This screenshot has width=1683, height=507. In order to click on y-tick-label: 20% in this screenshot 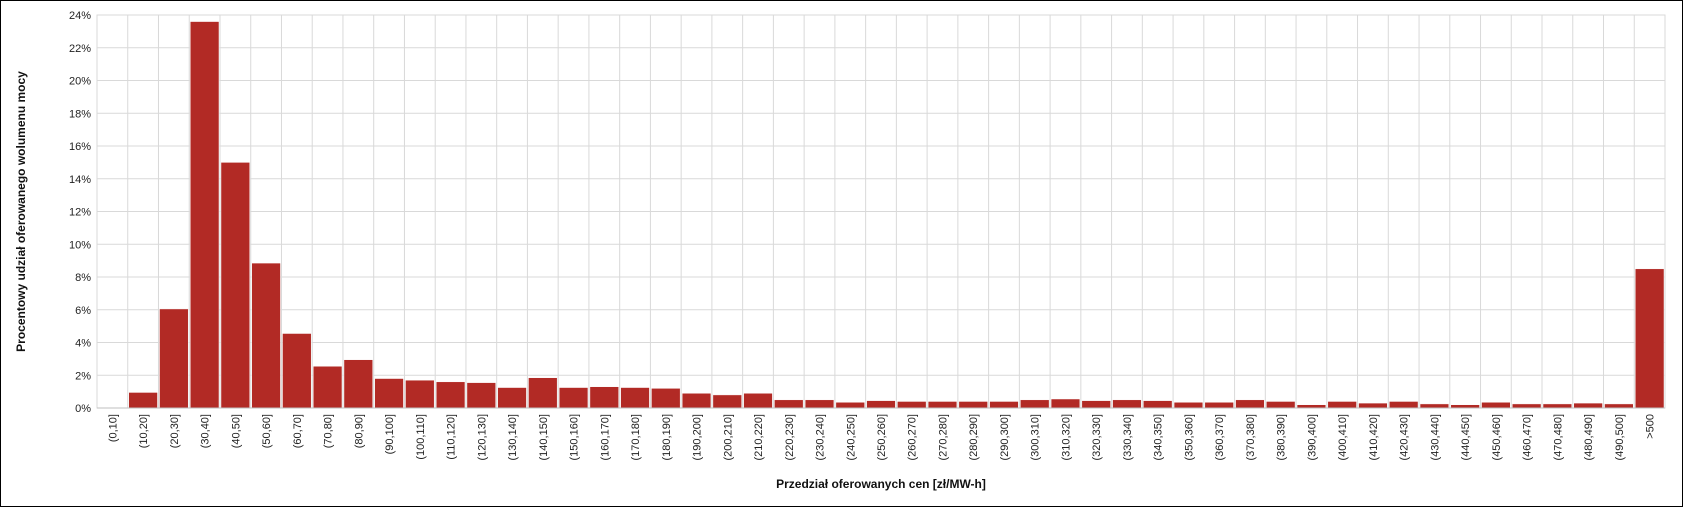, I will do `click(80, 82)`.